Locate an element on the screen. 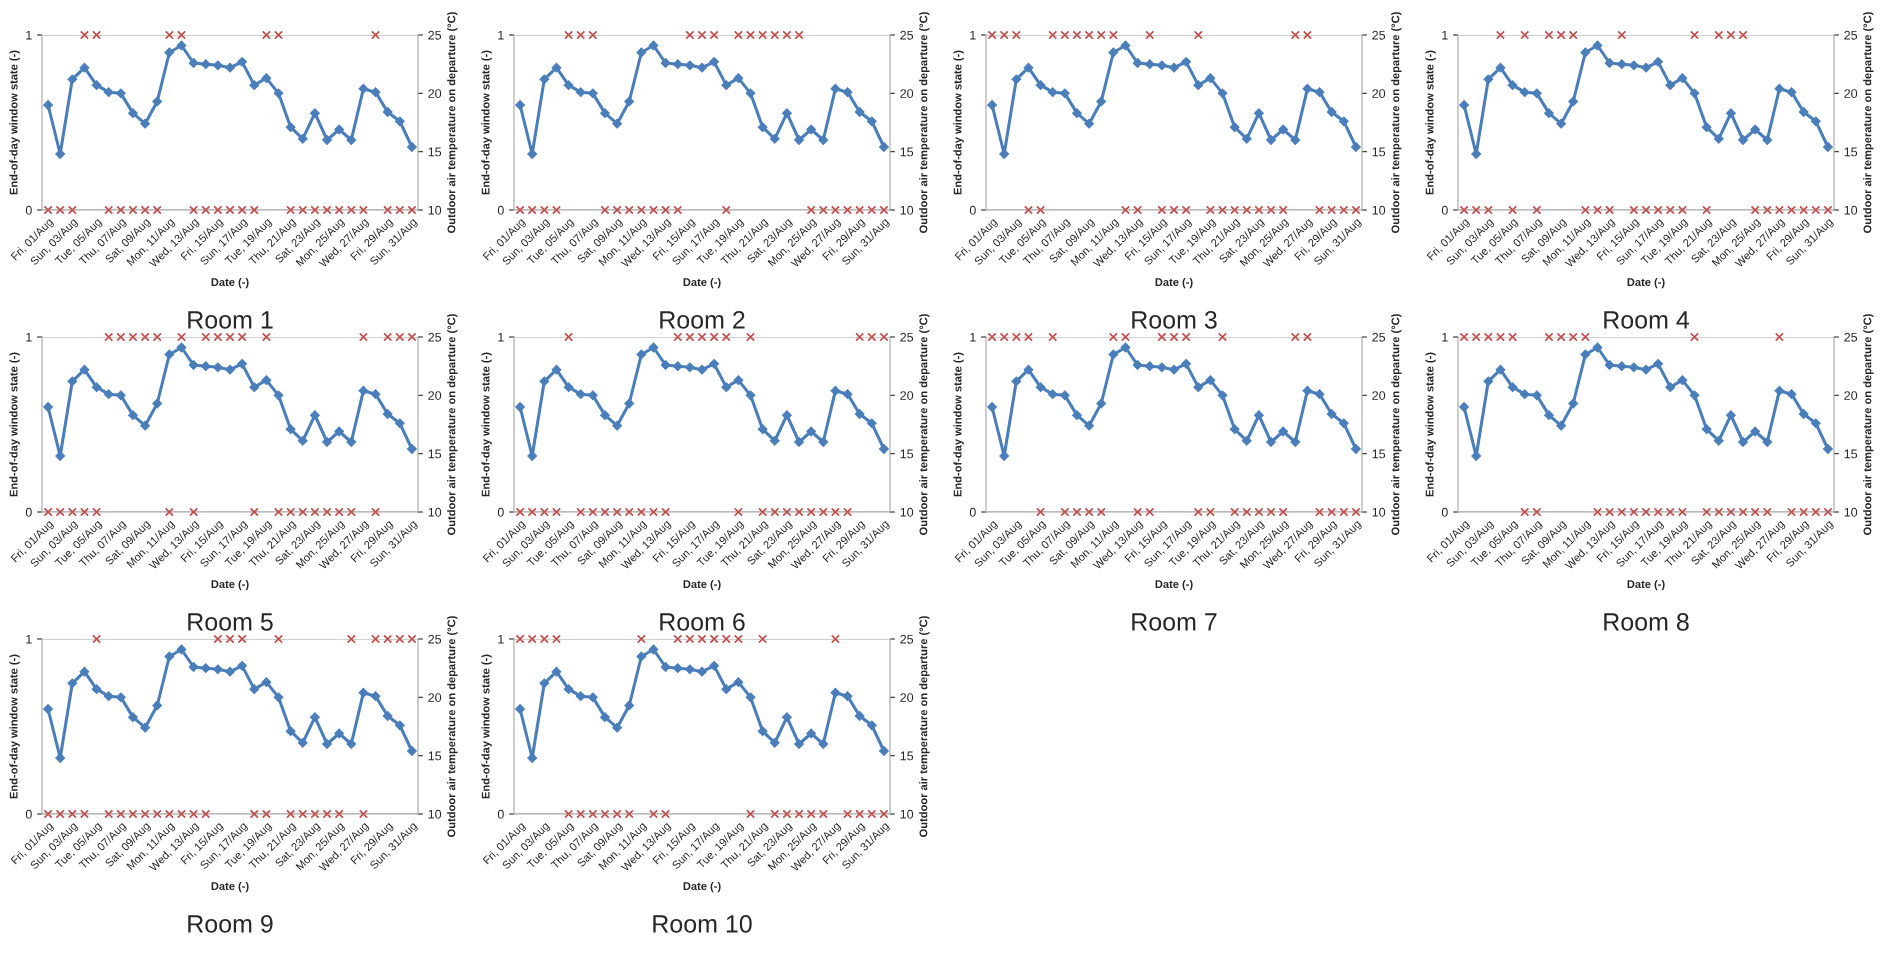 The image size is (1889, 963). text: Room 2 is located at coordinates (702, 320).